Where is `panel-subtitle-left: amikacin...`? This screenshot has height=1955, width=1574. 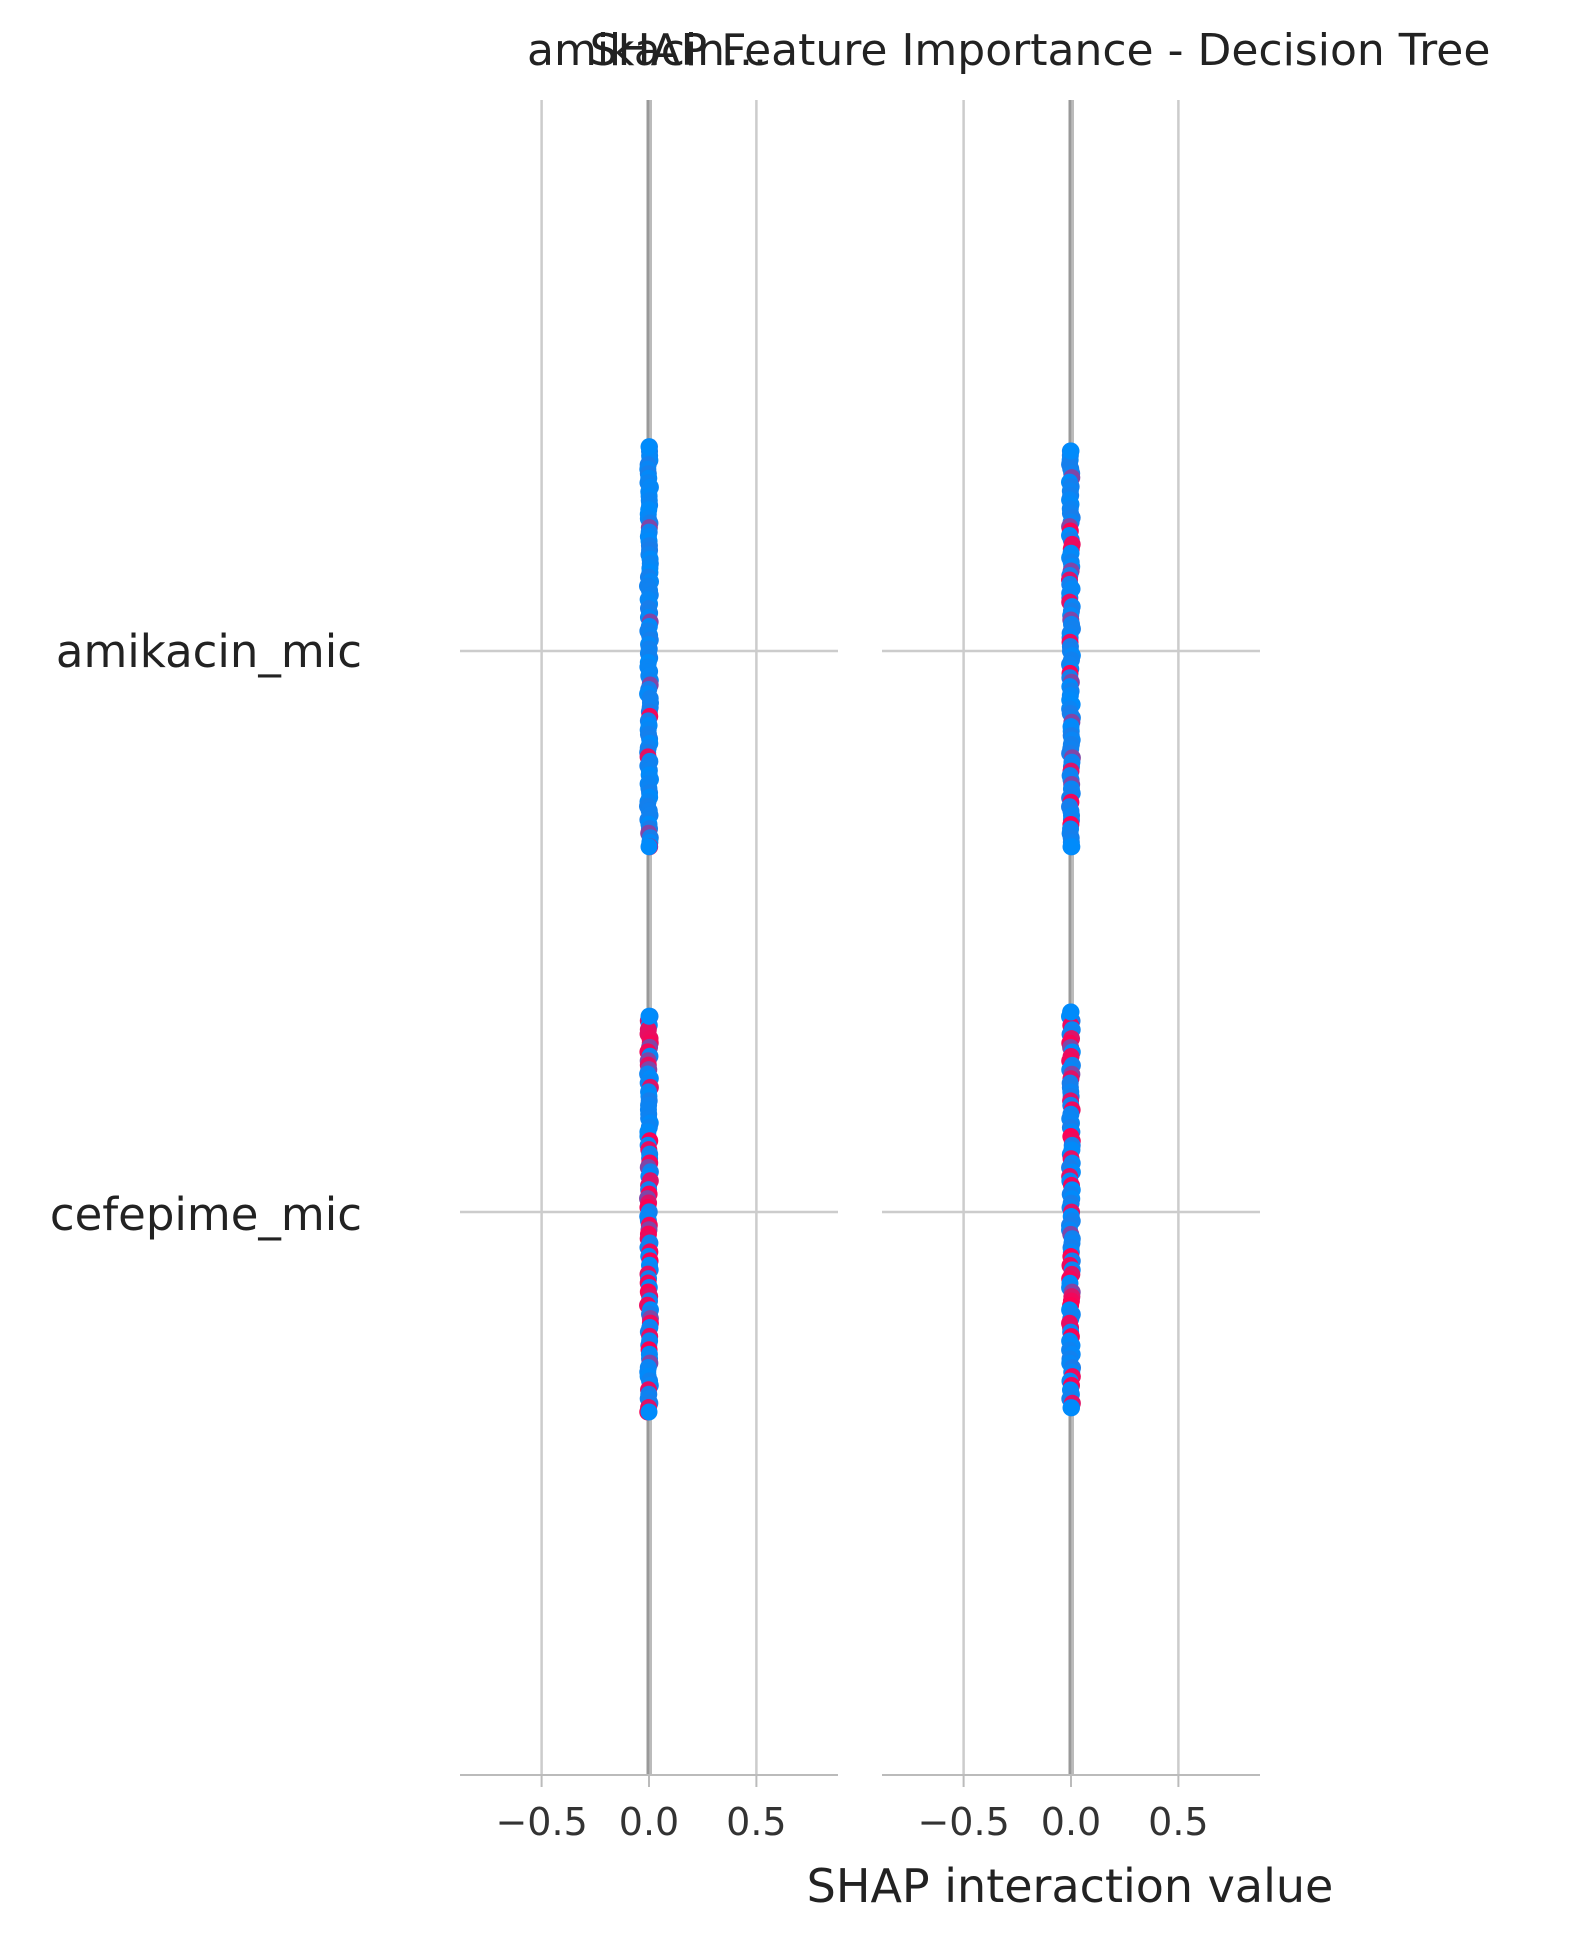
panel-subtitle-left: amikacin... is located at coordinates (647, 50).